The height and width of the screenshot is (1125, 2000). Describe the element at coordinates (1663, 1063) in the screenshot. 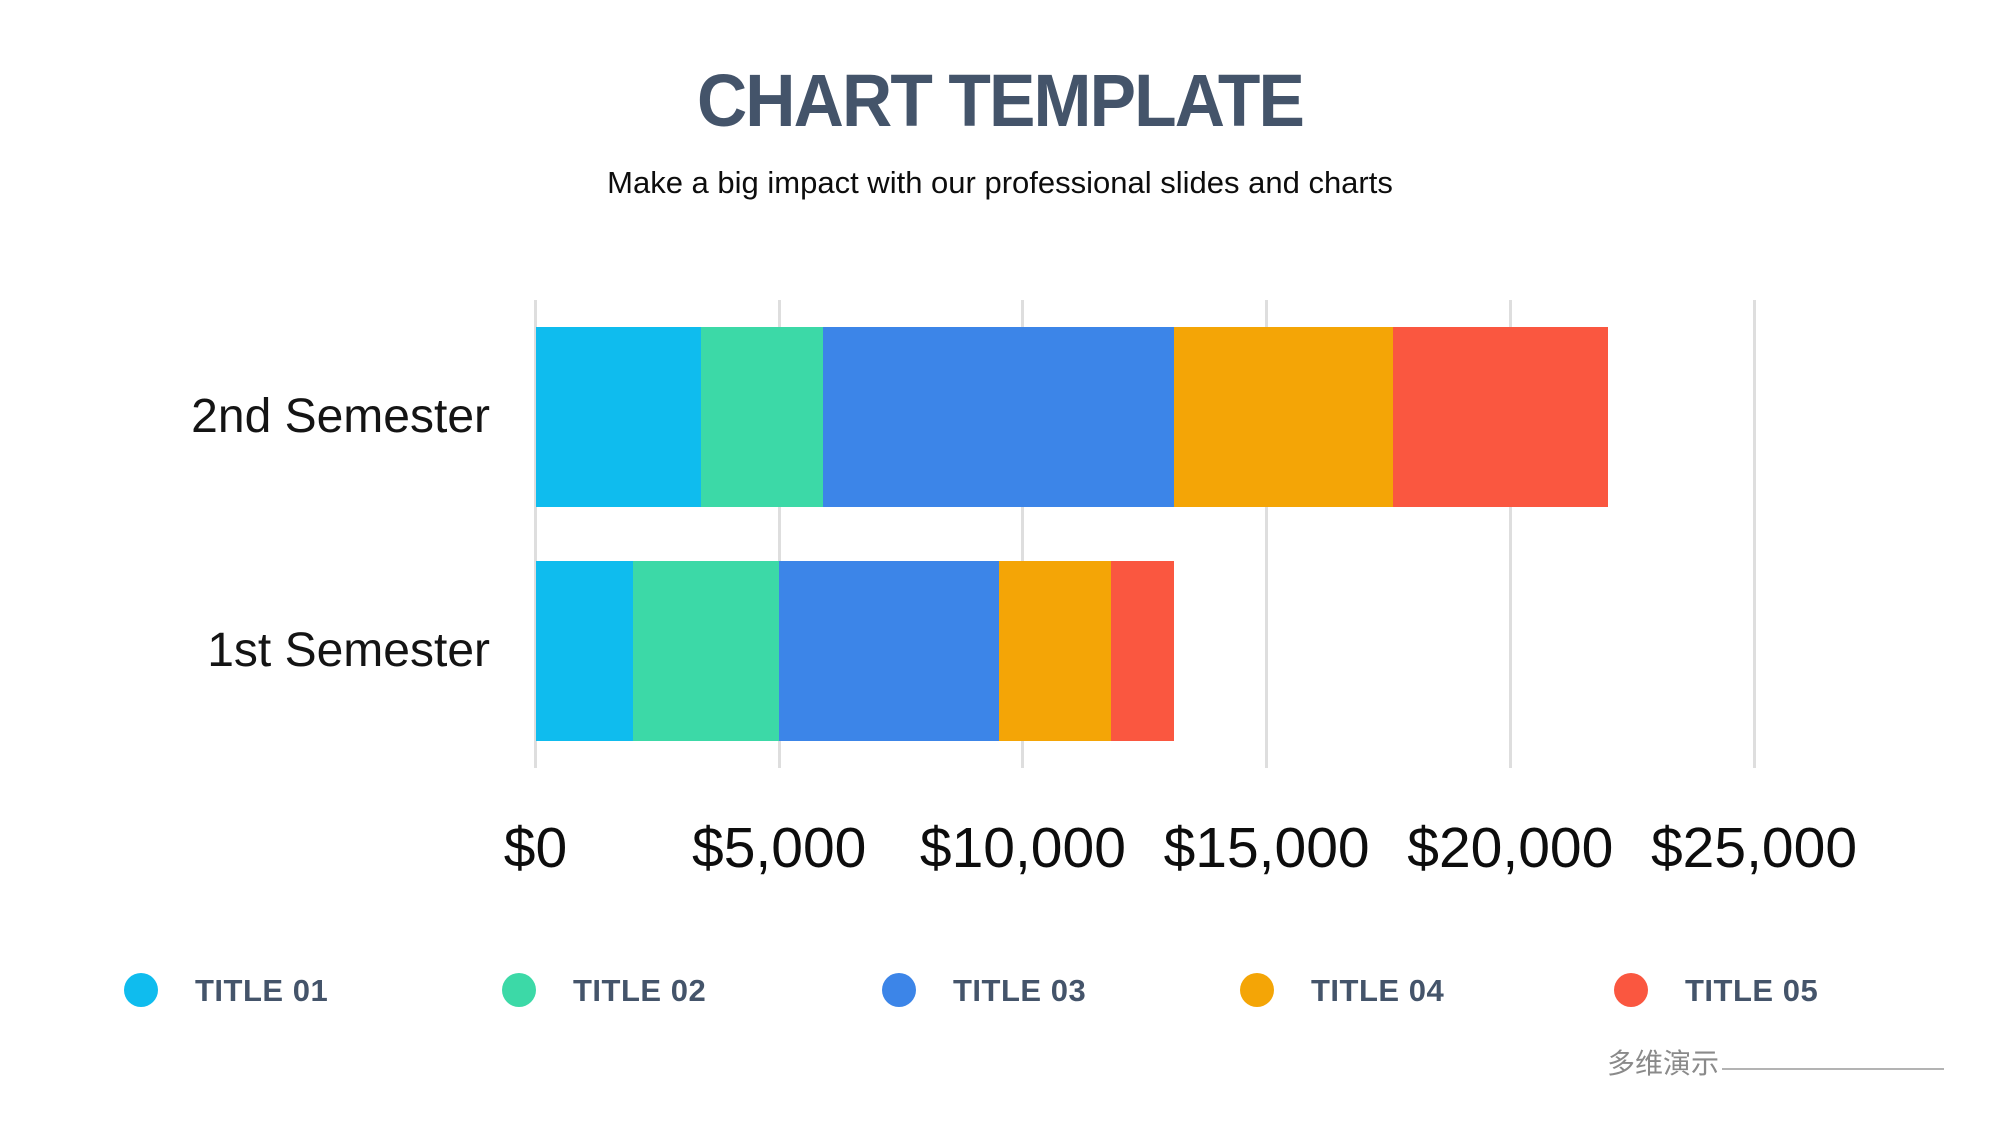

I see `brand-text: 多维演示` at that location.